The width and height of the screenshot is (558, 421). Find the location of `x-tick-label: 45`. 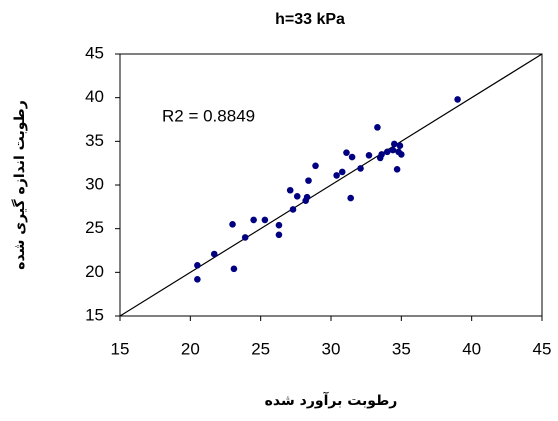

x-tick-label: 45 is located at coordinates (542, 348).